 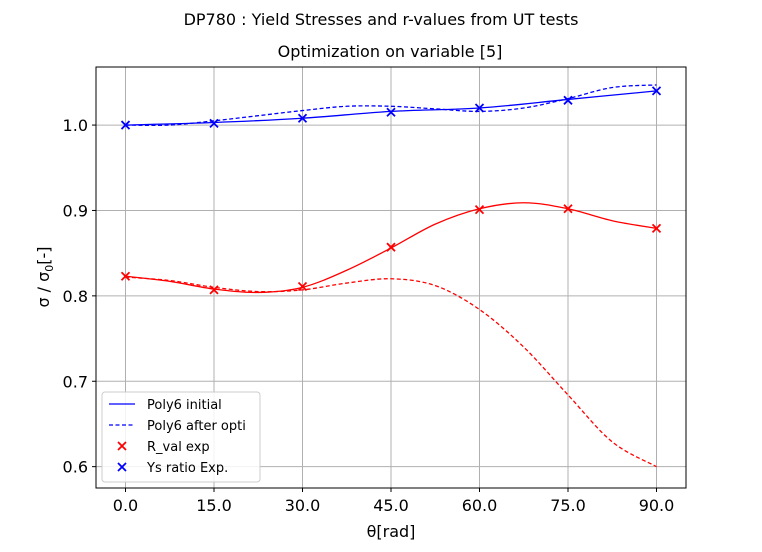 What do you see at coordinates (391, 505) in the screenshot?
I see `x-tick-label: 45.0` at bounding box center [391, 505].